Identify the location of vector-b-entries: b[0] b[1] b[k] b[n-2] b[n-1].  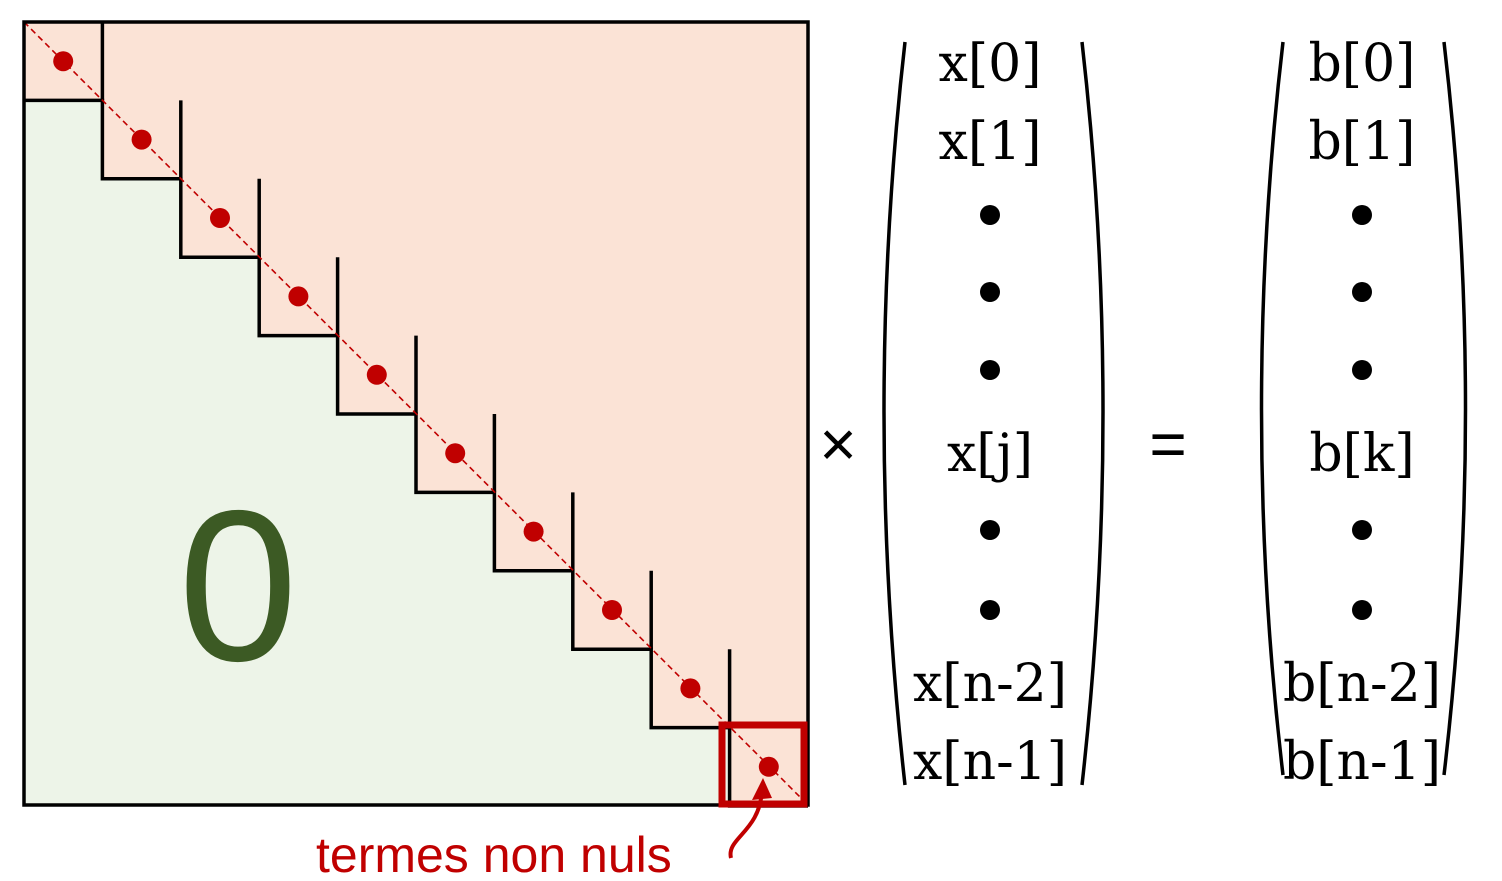
(1362, 413).